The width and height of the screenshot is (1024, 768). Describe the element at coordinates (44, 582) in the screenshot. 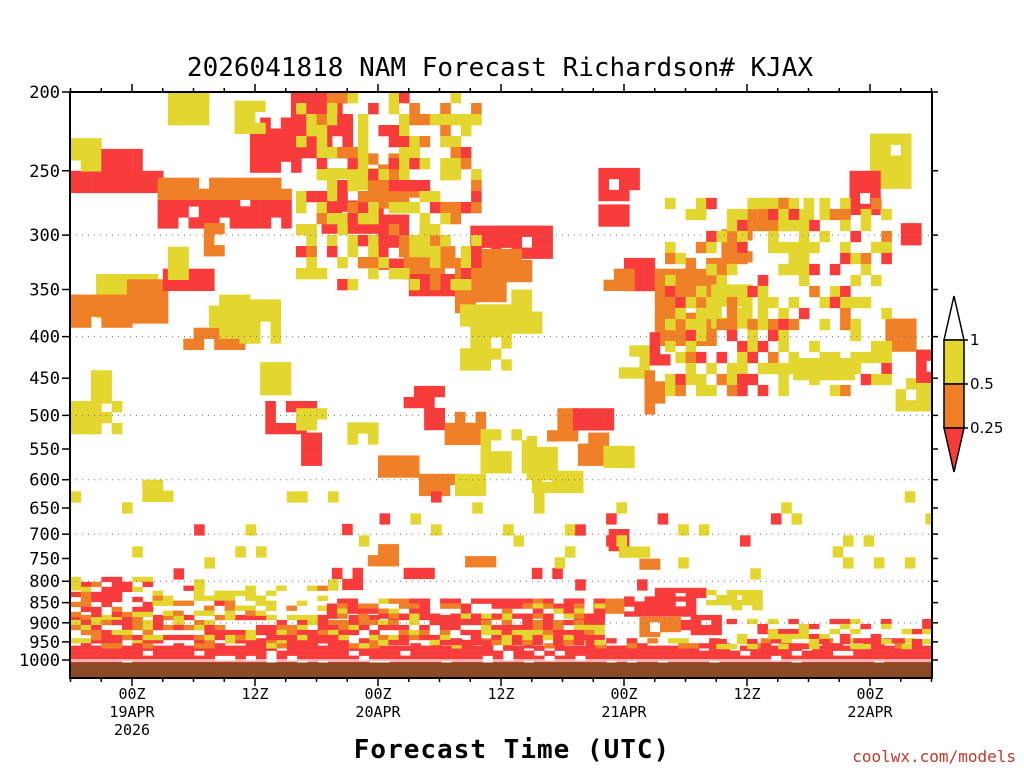

I see `y-tick-label: 800` at that location.